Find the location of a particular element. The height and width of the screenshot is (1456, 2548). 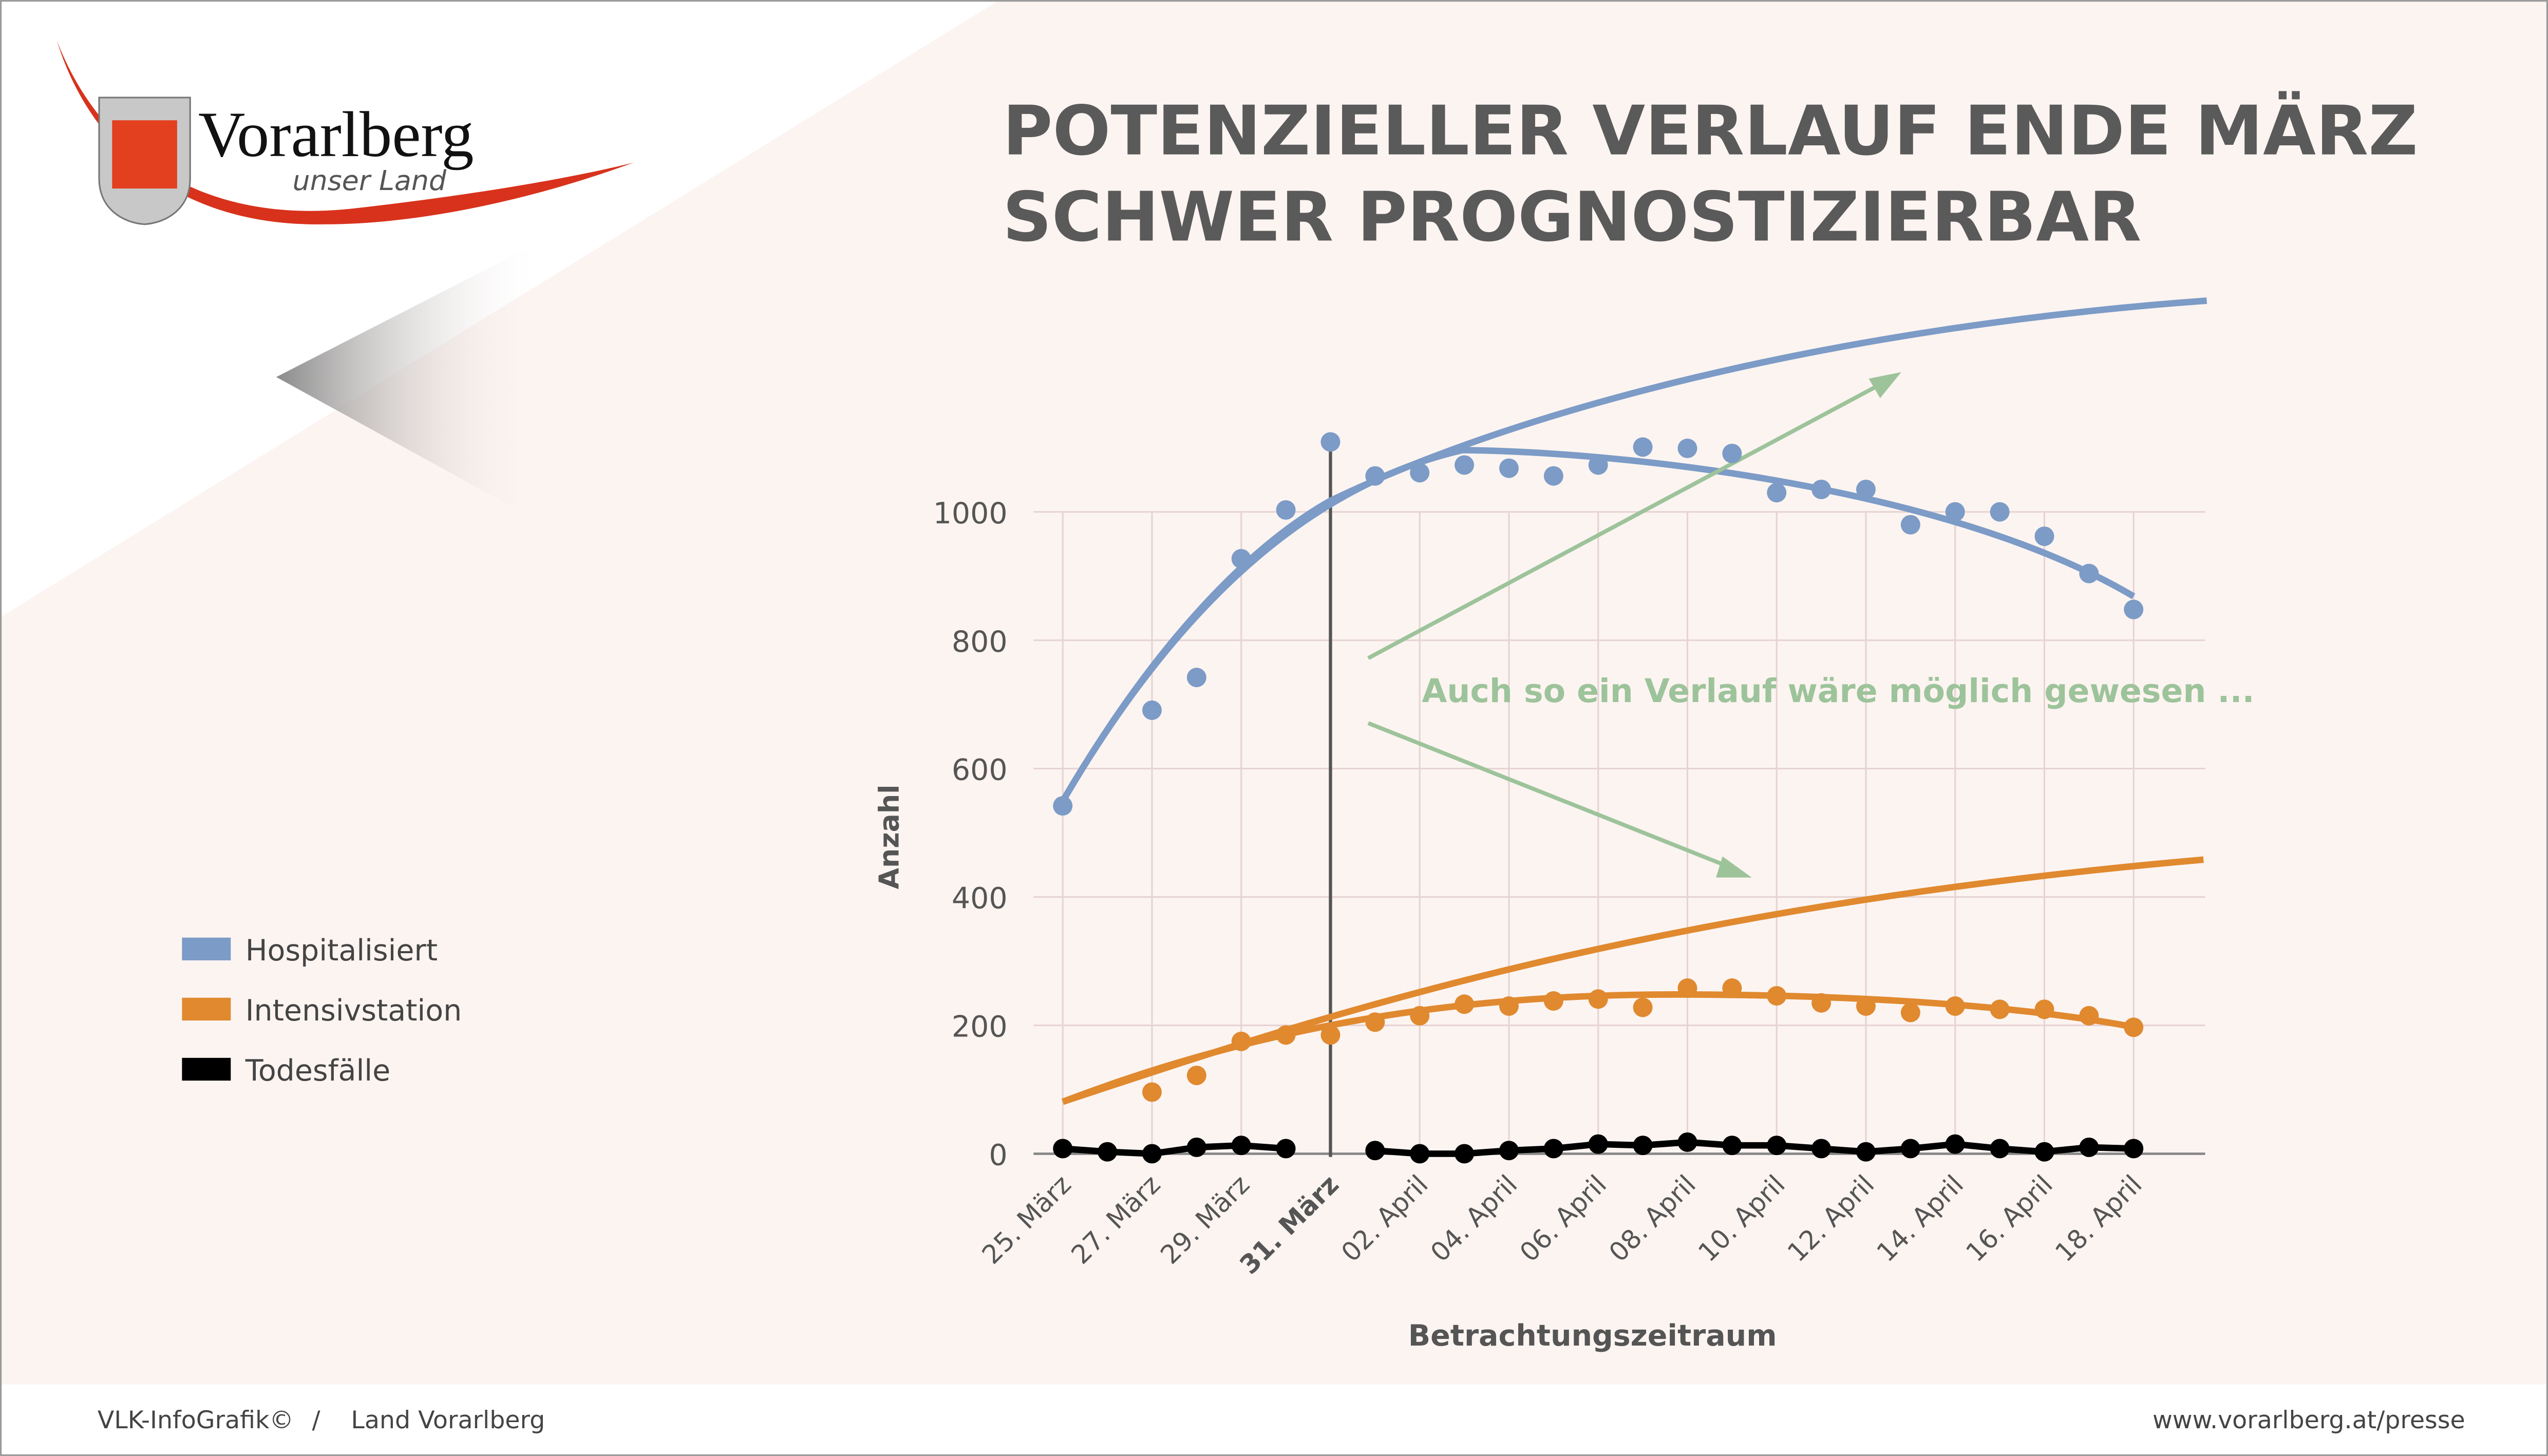

legend-label: Hospitalisiert is located at coordinates (342, 951).